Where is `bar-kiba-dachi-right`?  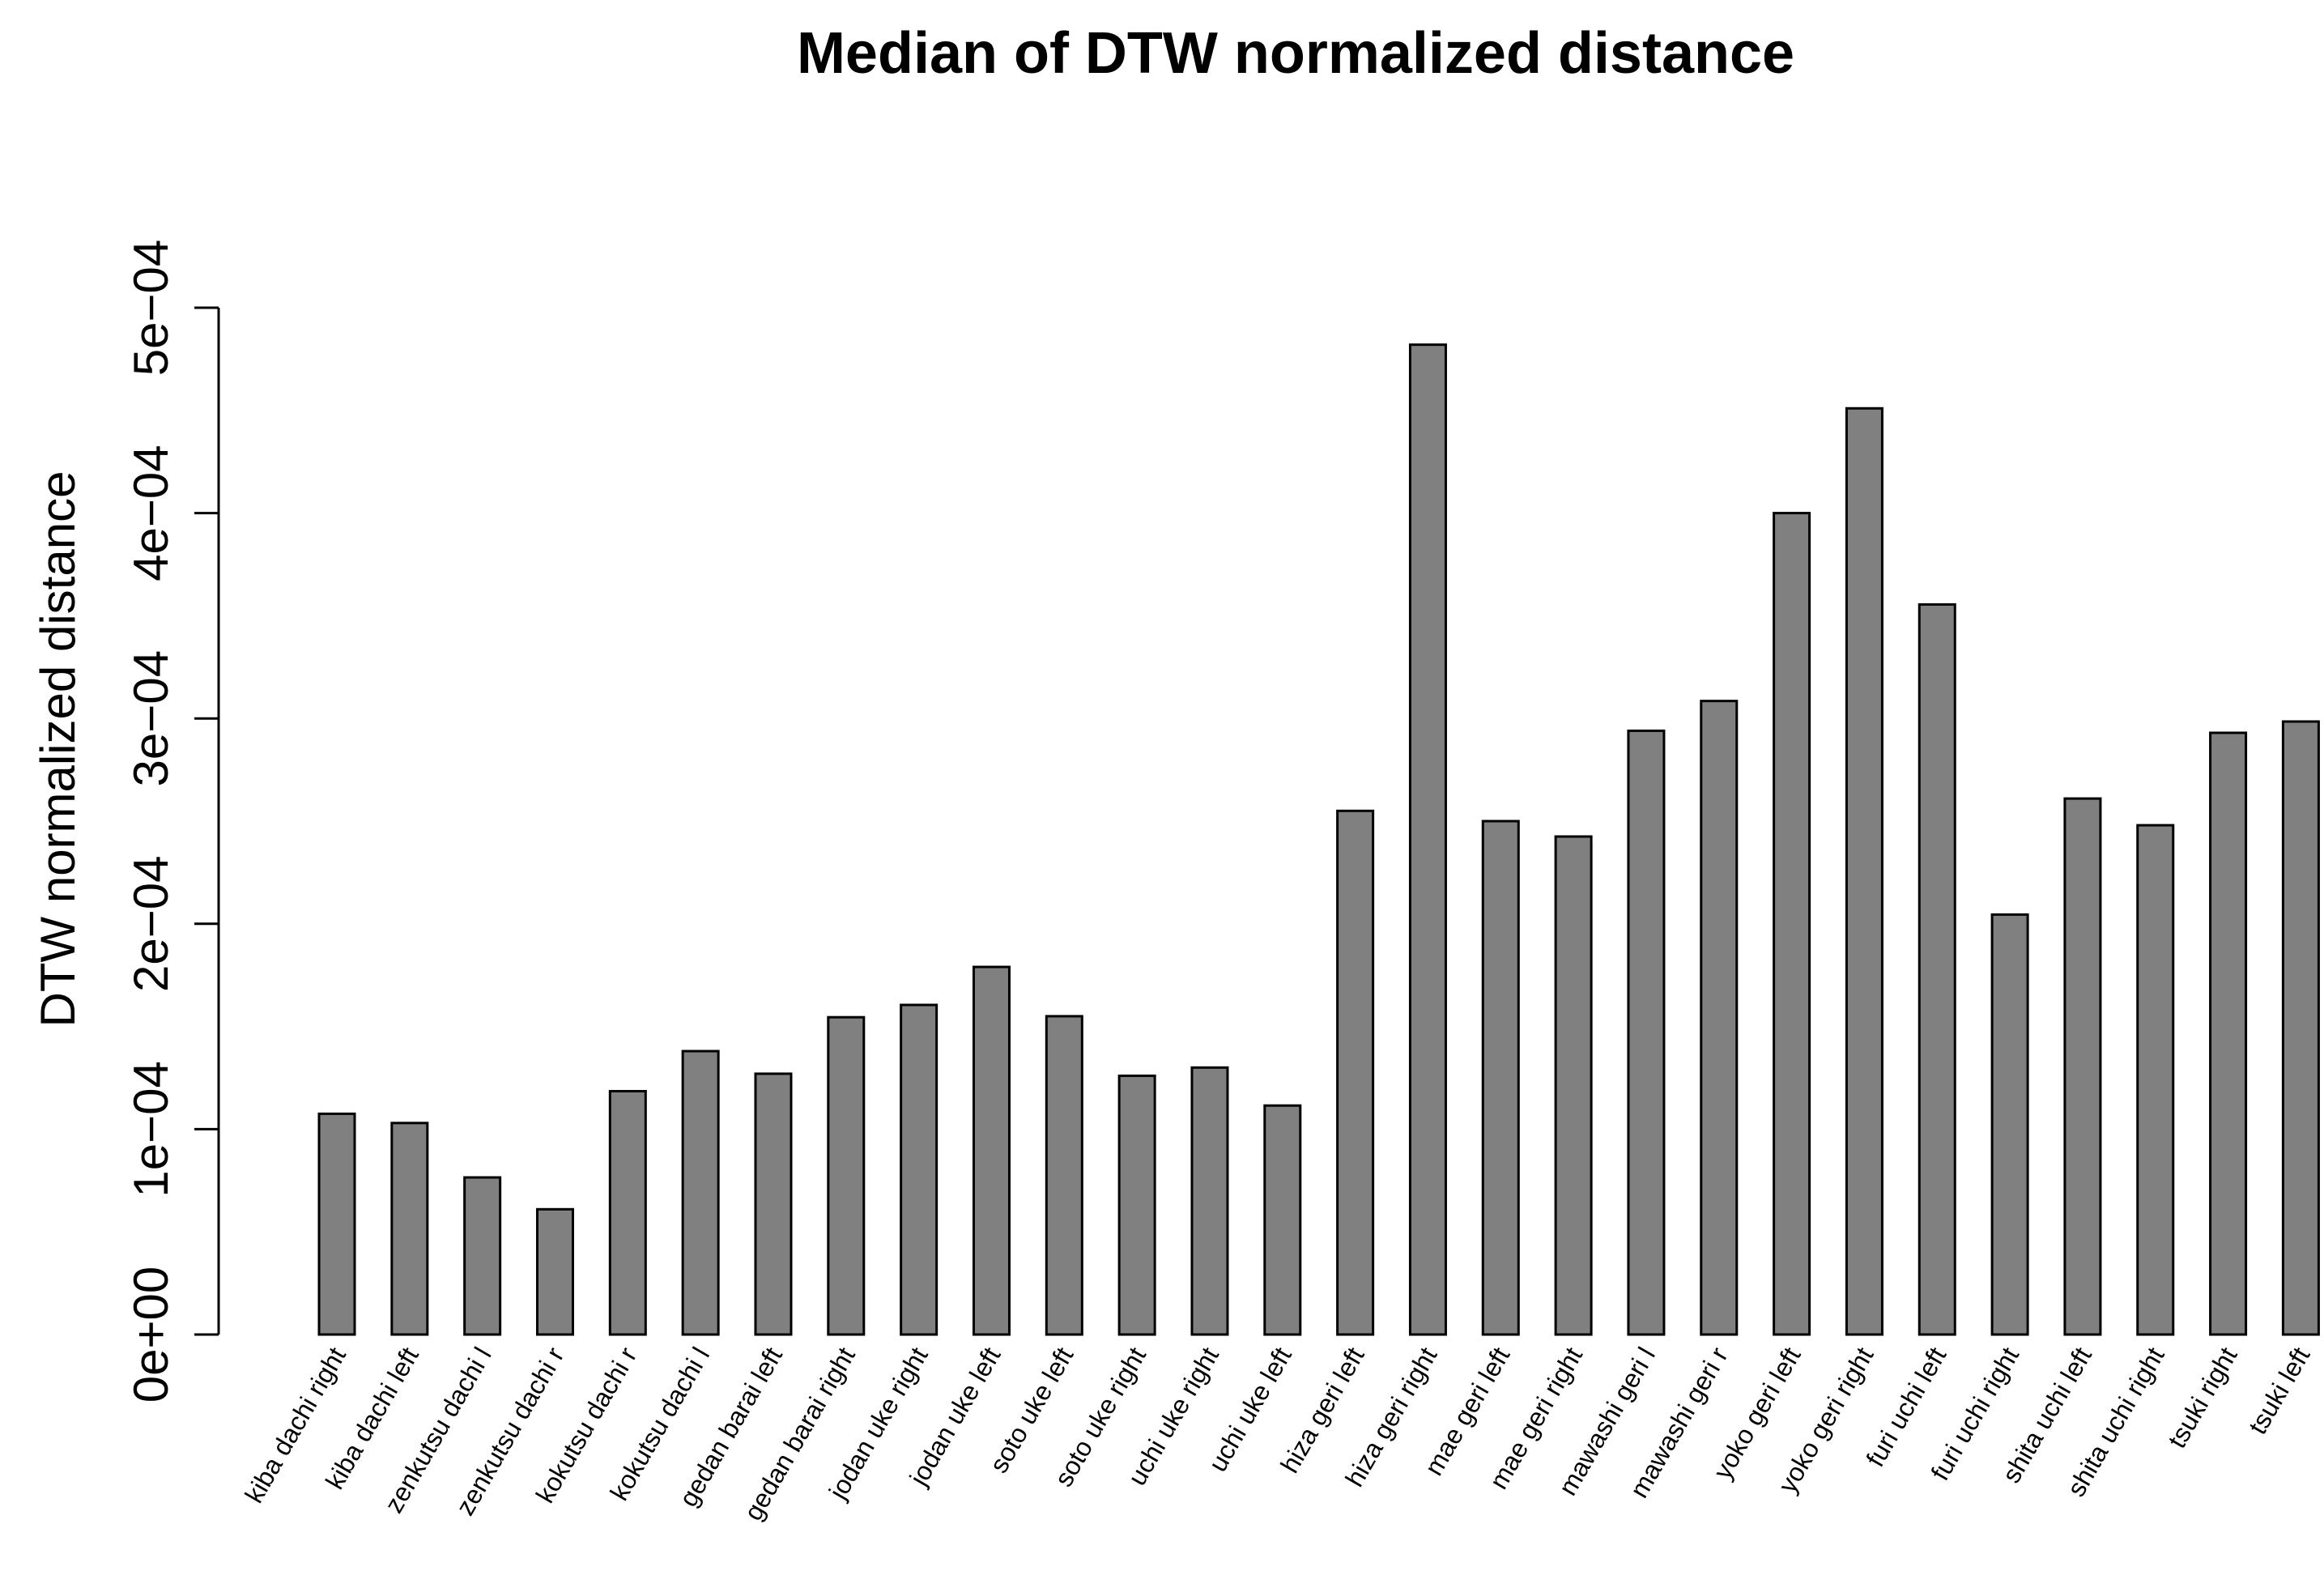
bar-kiba-dachi-right is located at coordinates (337, 1224).